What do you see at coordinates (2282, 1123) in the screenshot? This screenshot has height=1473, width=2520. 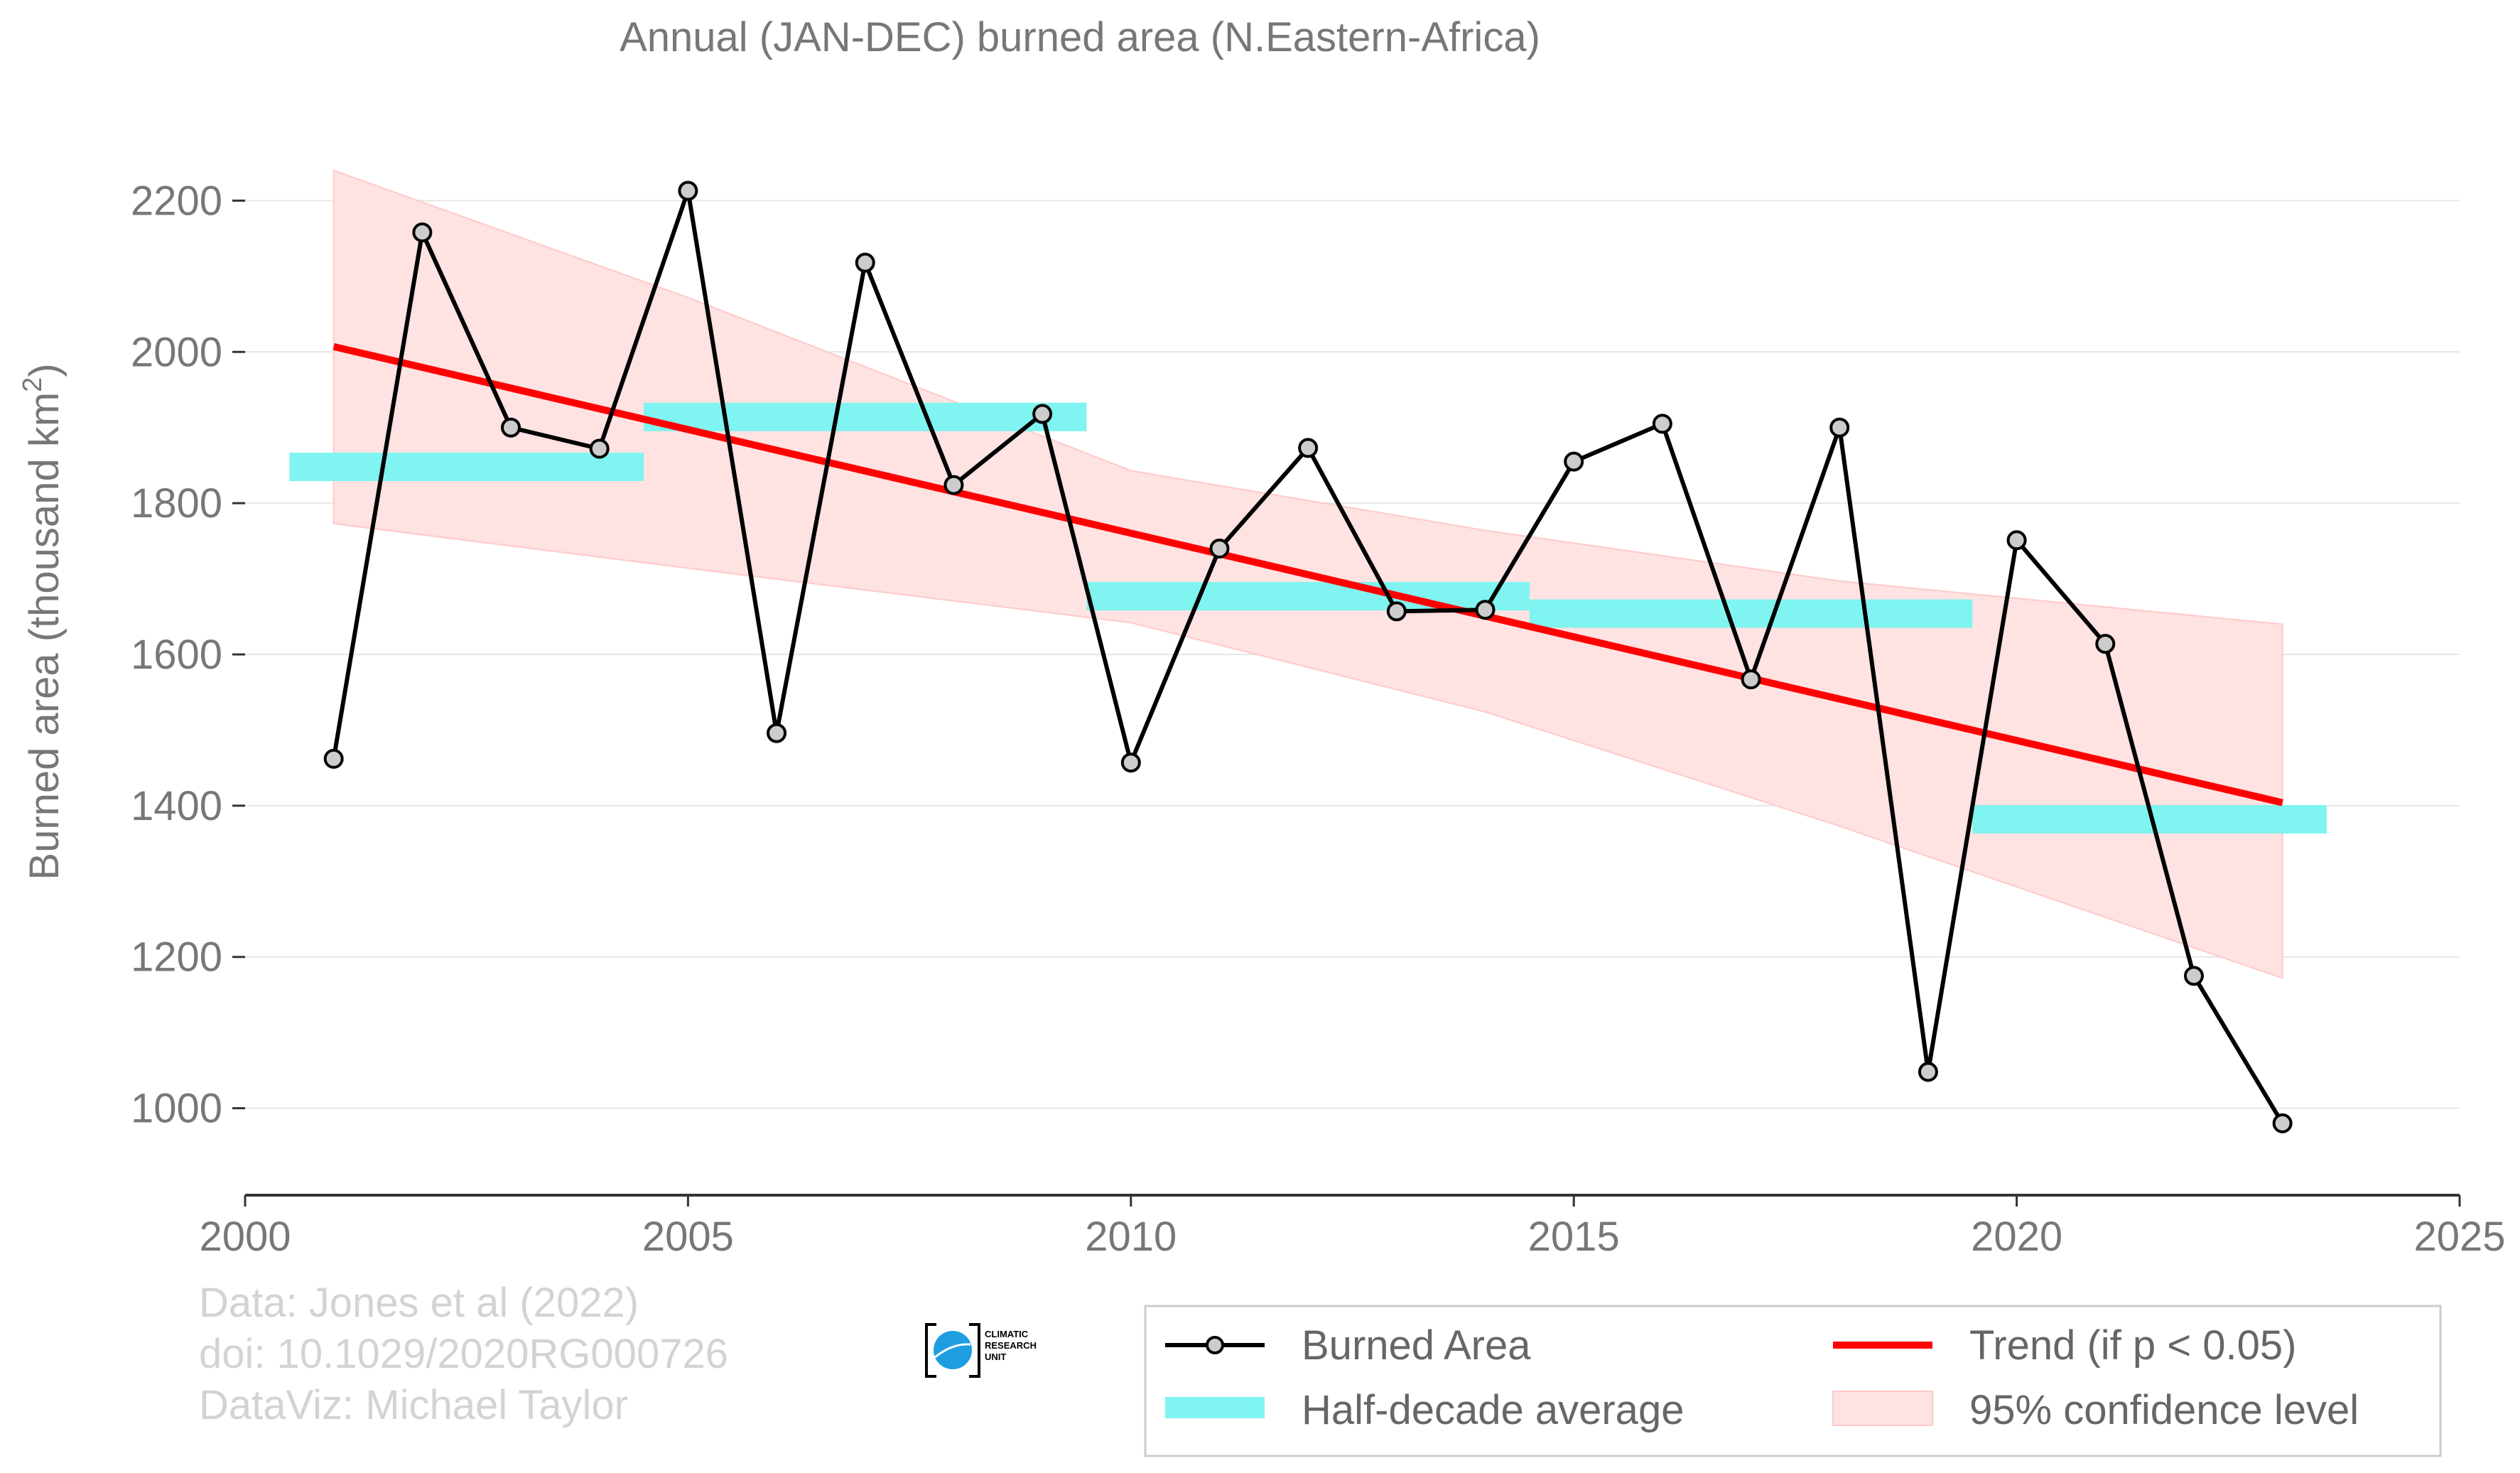 I see `point-2023` at bounding box center [2282, 1123].